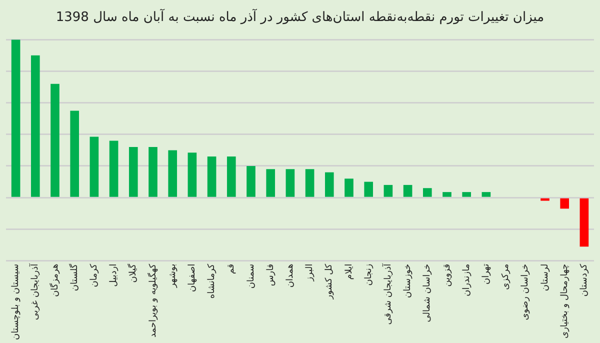 This screenshot has width=600, height=343. What do you see at coordinates (114, 275) in the screenshot?
I see `x-tick-label: اردبیل` at bounding box center [114, 275].